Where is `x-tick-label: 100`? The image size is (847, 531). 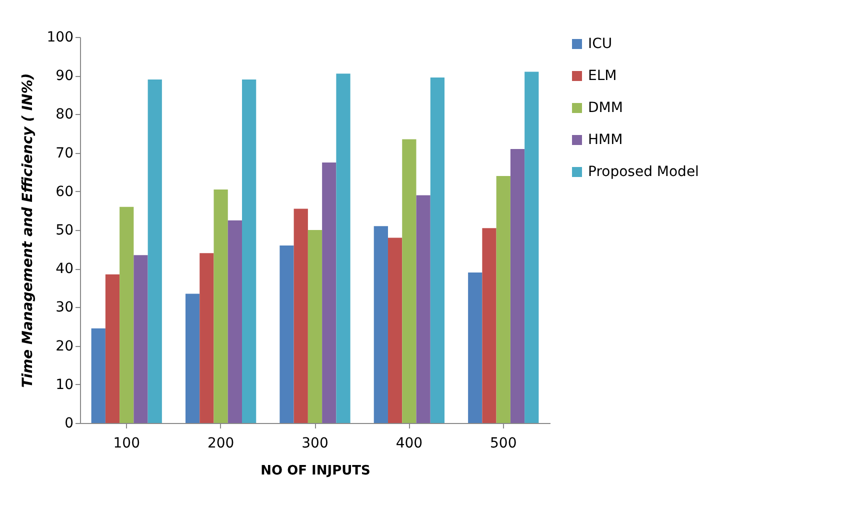
x-tick-label: 100 is located at coordinates (126, 444).